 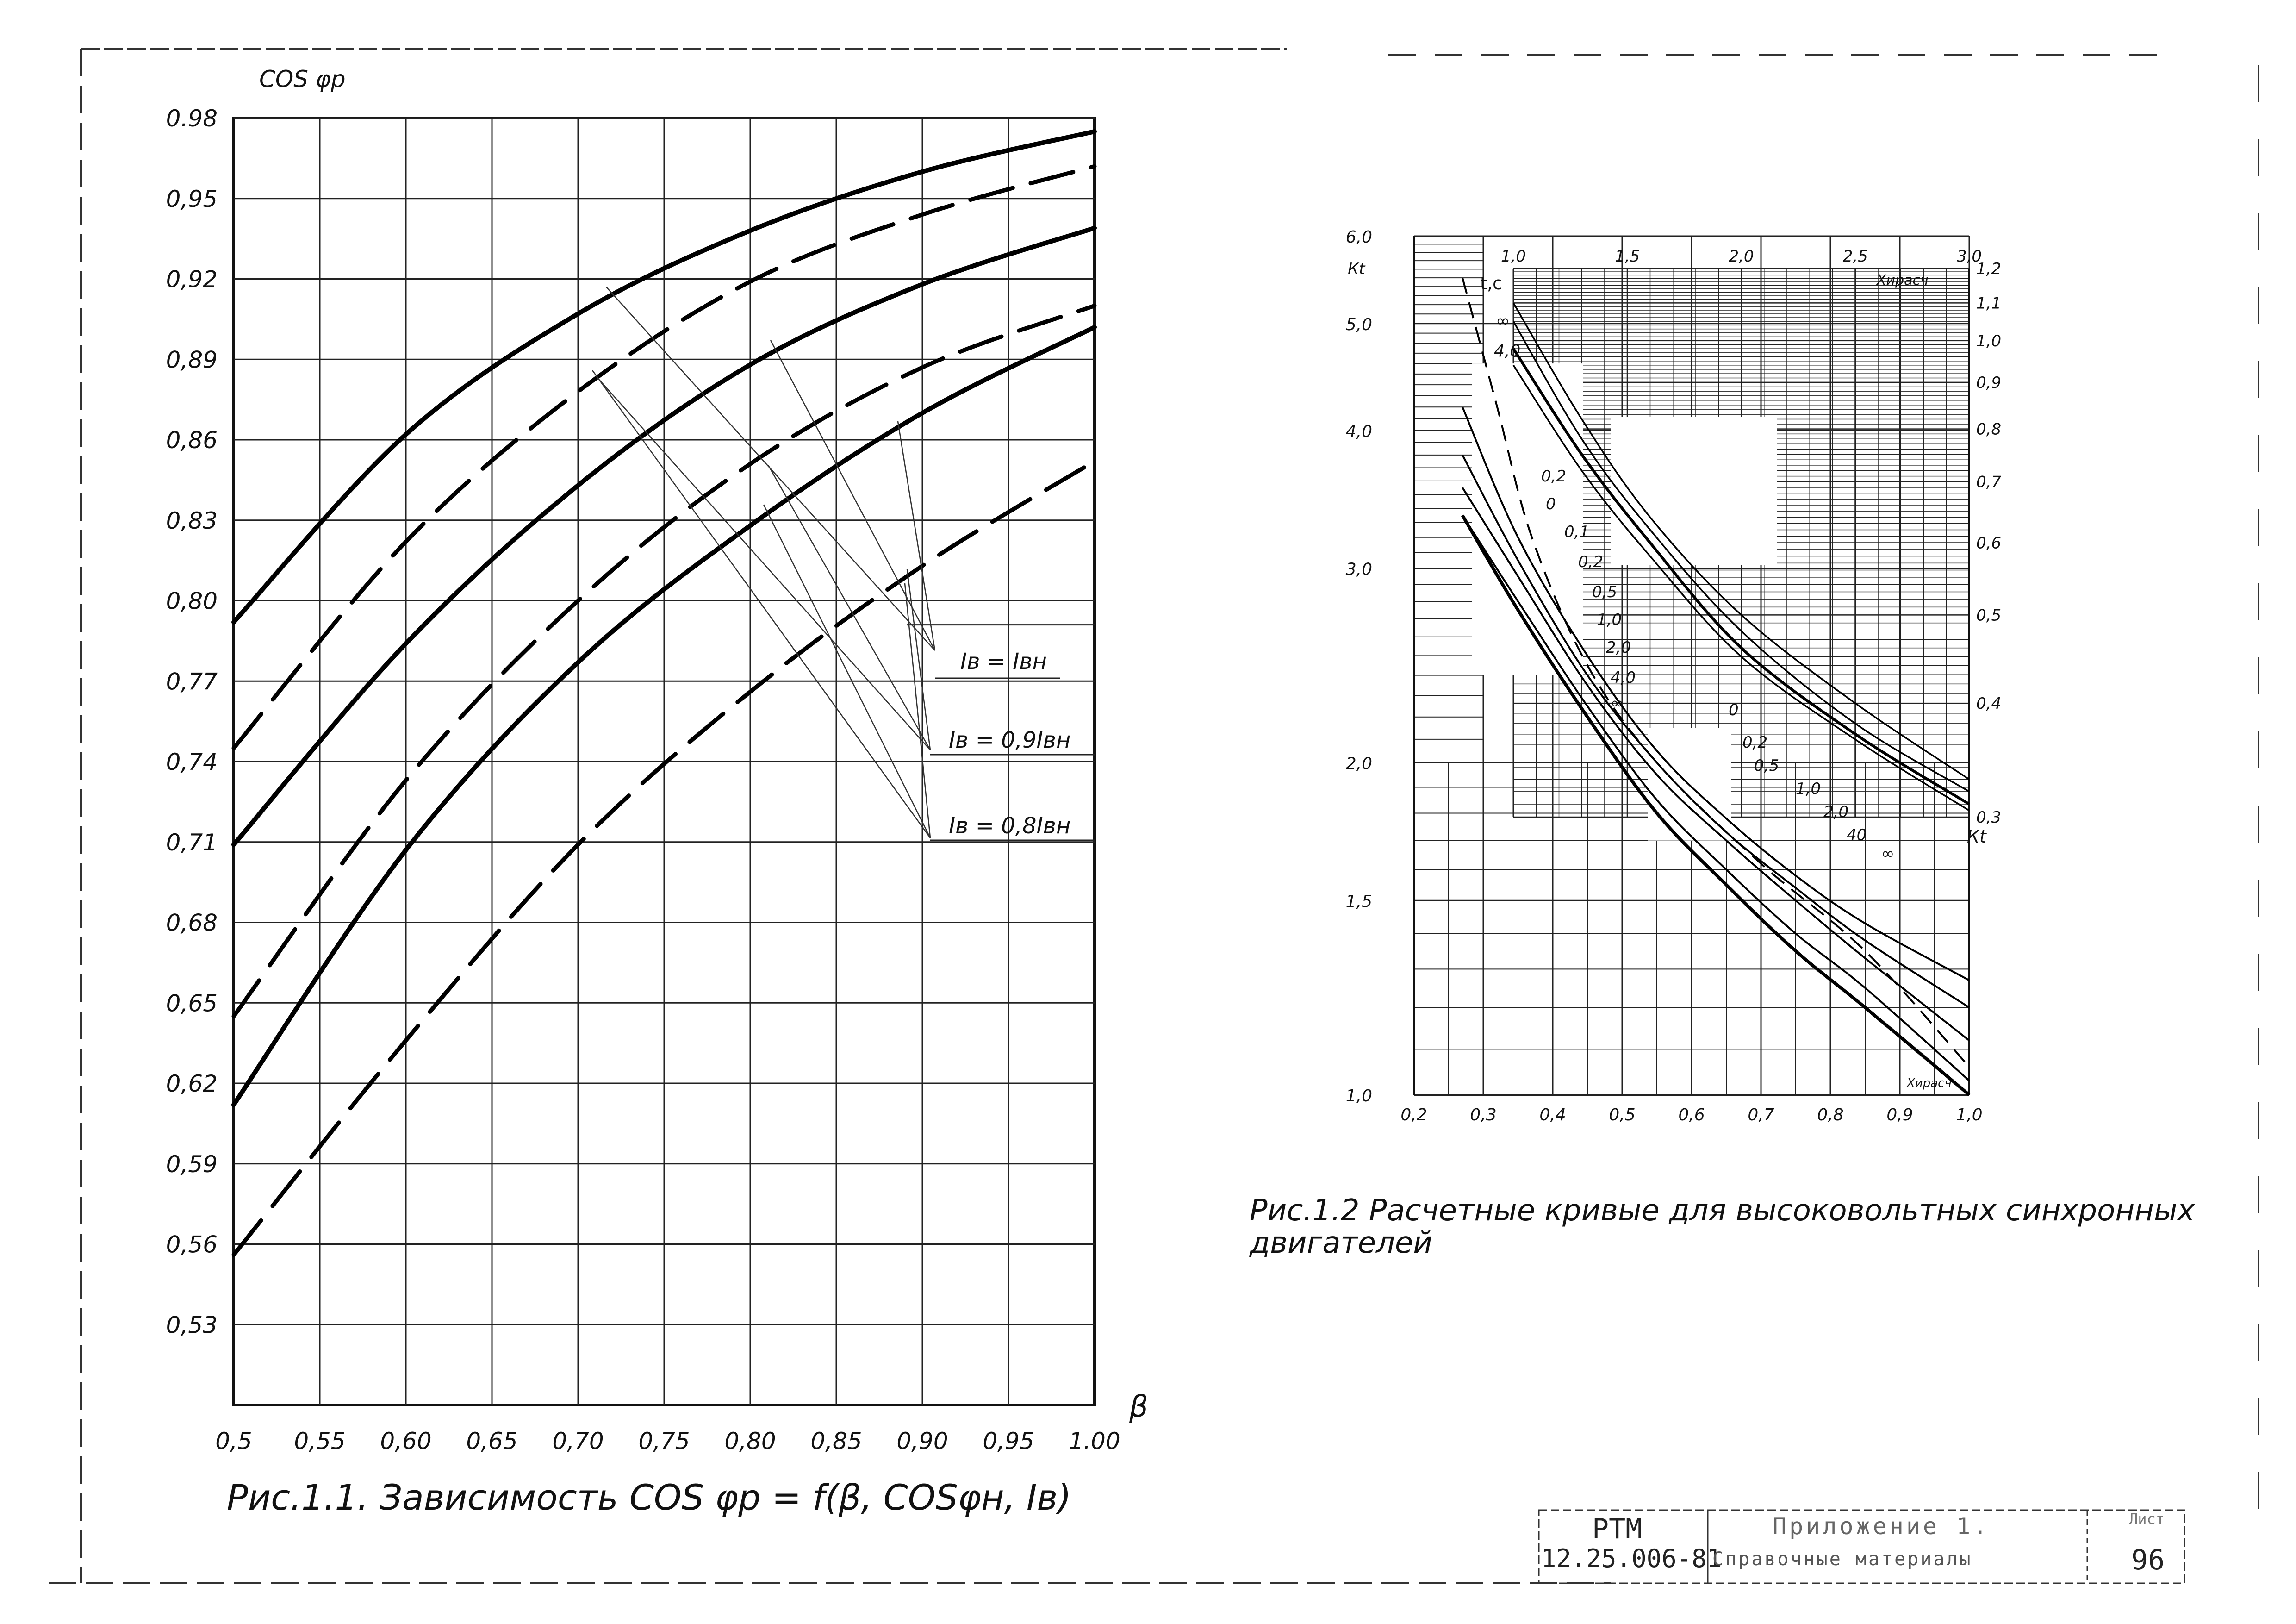 What do you see at coordinates (1988, 615) in the screenshot?
I see `chart2-right-tick-label: 0,5` at bounding box center [1988, 615].